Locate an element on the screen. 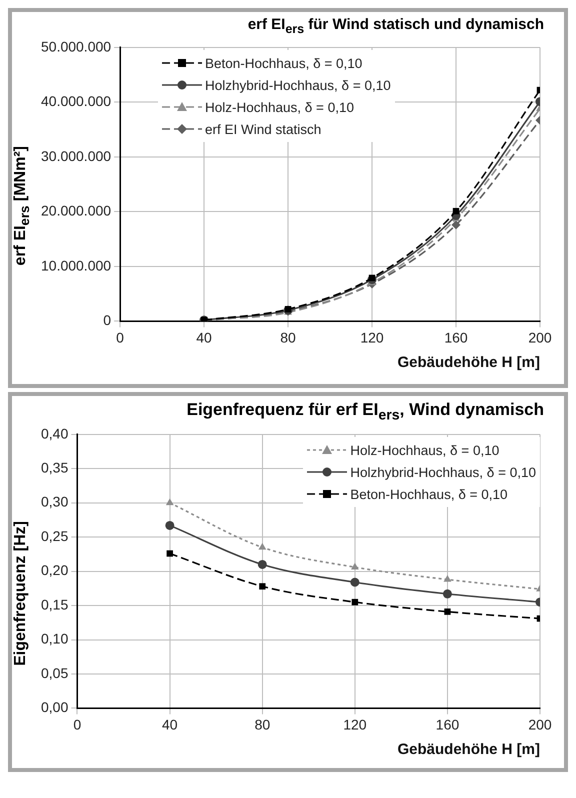  y-tick-label: 0,00 is located at coordinates (54, 707).